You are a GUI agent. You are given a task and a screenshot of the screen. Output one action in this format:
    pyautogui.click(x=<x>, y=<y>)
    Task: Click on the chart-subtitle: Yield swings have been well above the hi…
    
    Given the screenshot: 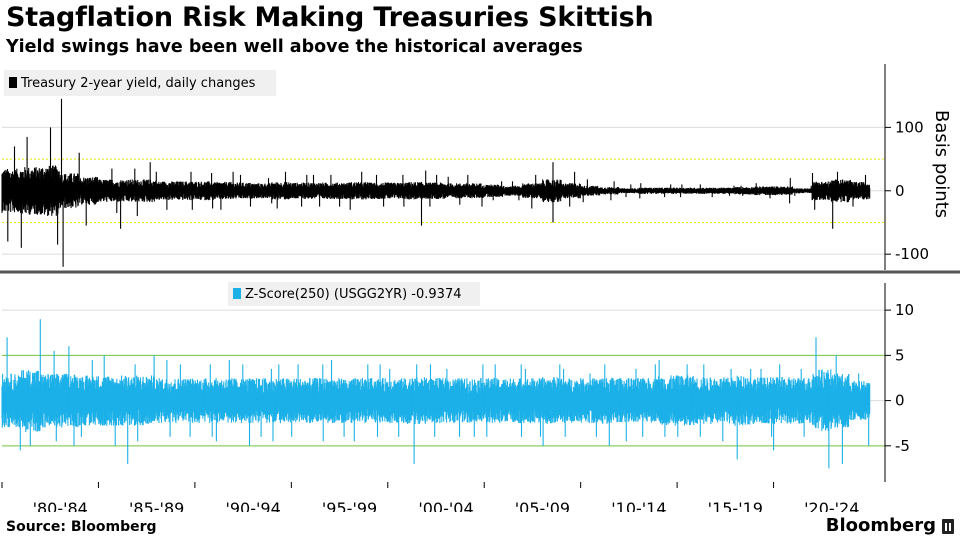 What is the action you would take?
    pyautogui.click(x=294, y=47)
    